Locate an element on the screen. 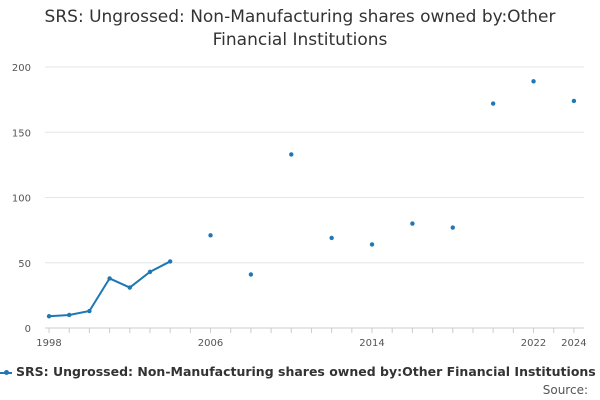 This screenshot has height=400, width=600. x-tick-label: 2024 is located at coordinates (573, 343).